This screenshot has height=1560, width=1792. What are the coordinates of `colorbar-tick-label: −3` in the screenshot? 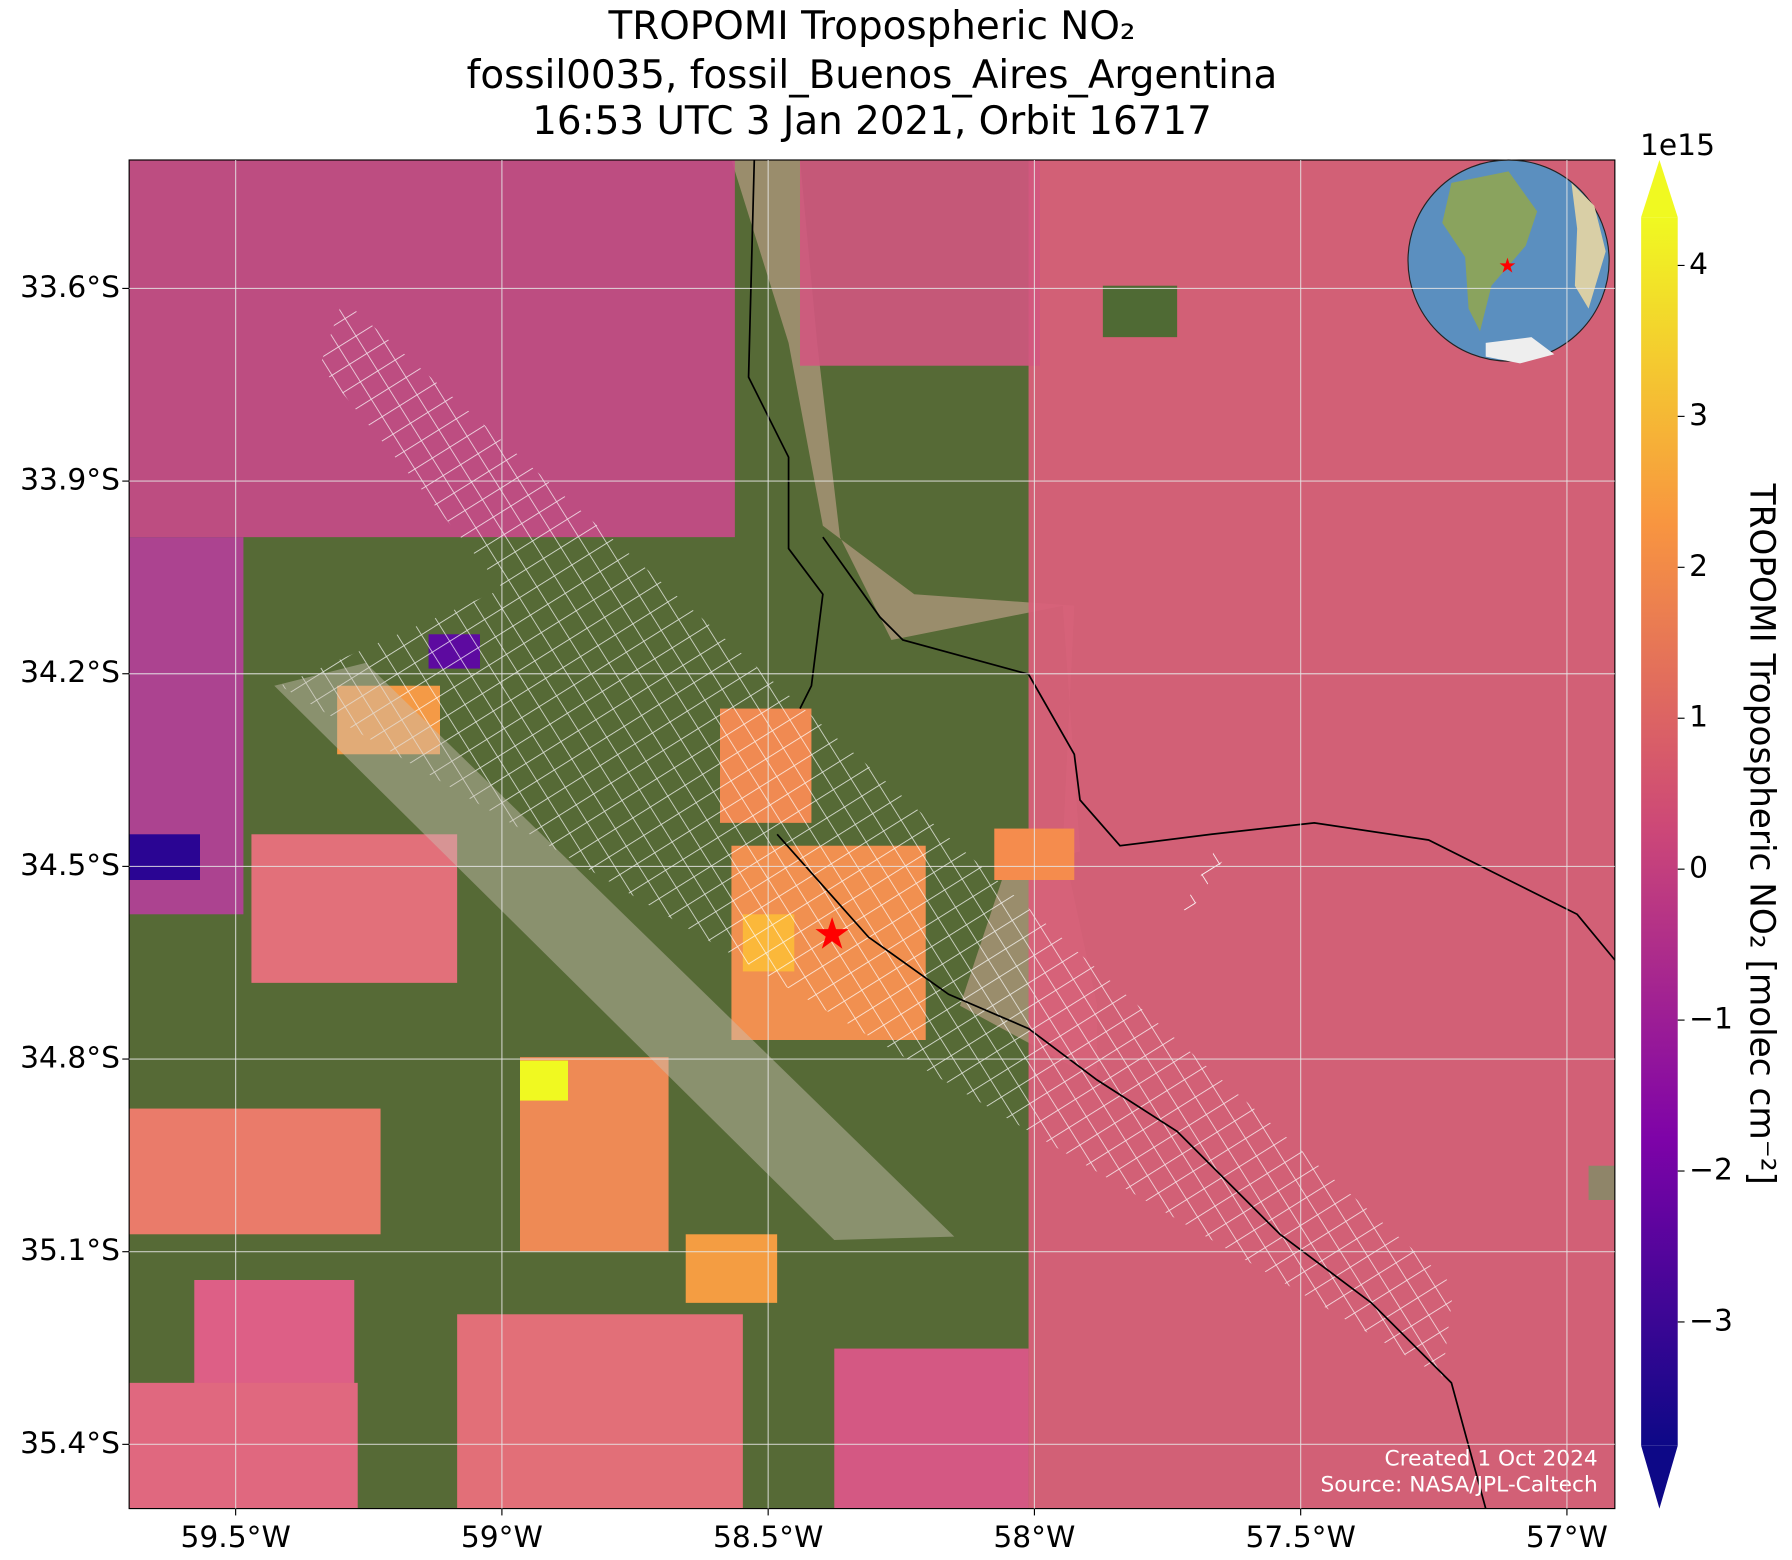 It's located at (1711, 1320).